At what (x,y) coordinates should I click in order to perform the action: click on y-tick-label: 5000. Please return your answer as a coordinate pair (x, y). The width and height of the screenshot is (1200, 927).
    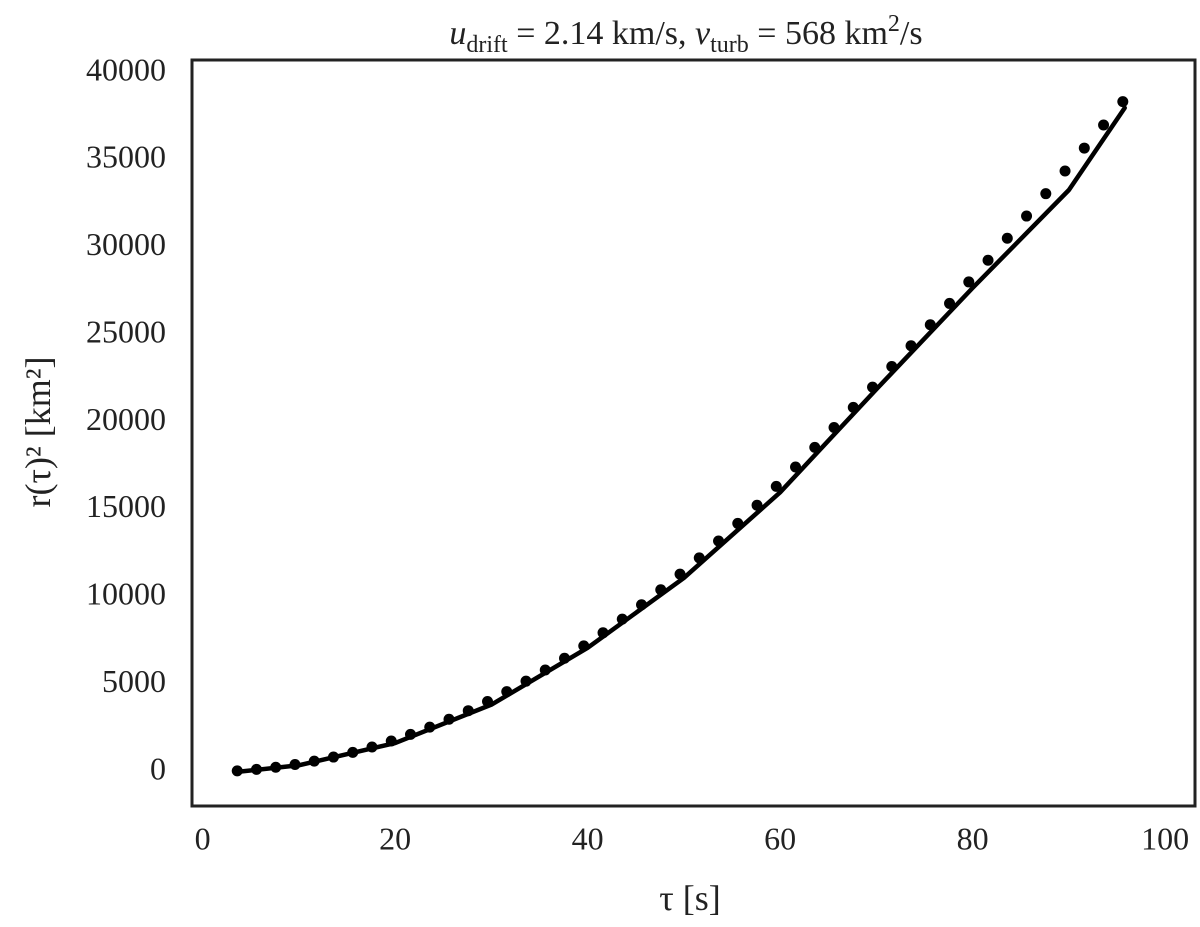
    Looking at the image, I should click on (134, 681).